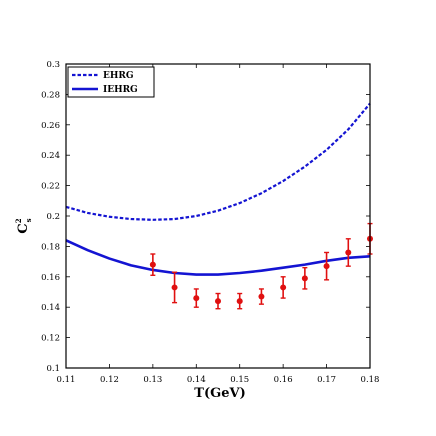 This screenshot has height=436, width=436. I want to click on legend: EHRG IEHRG, so click(111, 82).